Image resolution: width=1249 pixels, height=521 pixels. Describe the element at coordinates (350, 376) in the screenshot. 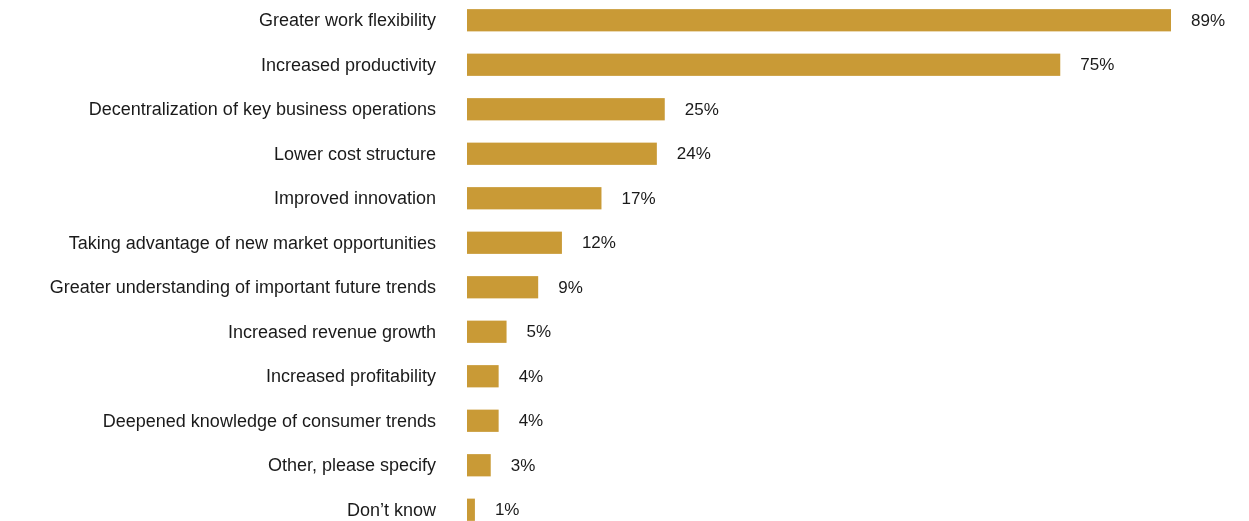

I see `y-tick-label: Increased profitability` at that location.